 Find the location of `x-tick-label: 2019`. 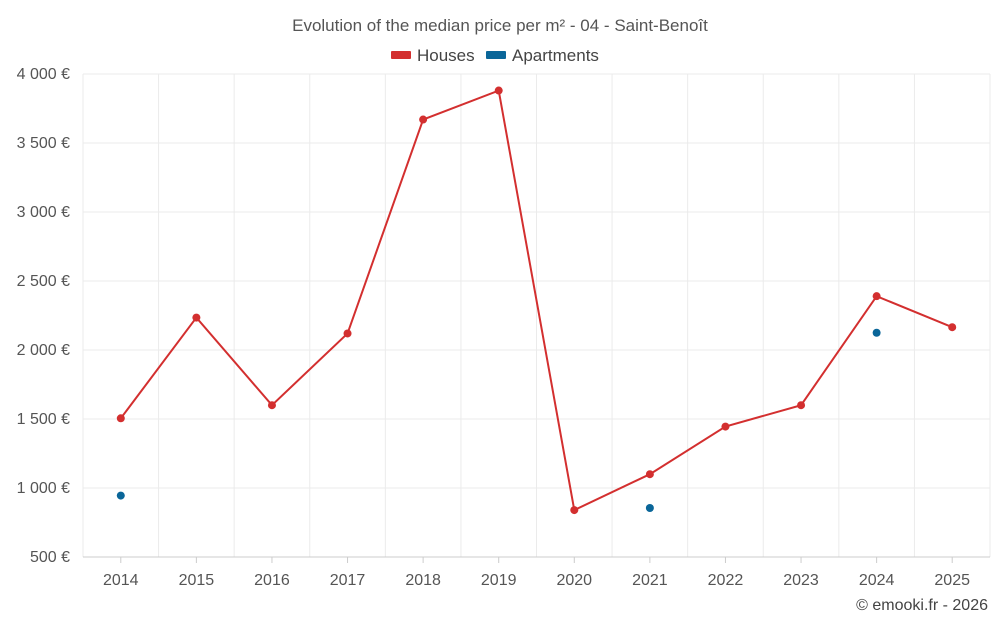

x-tick-label: 2019 is located at coordinates (499, 580).